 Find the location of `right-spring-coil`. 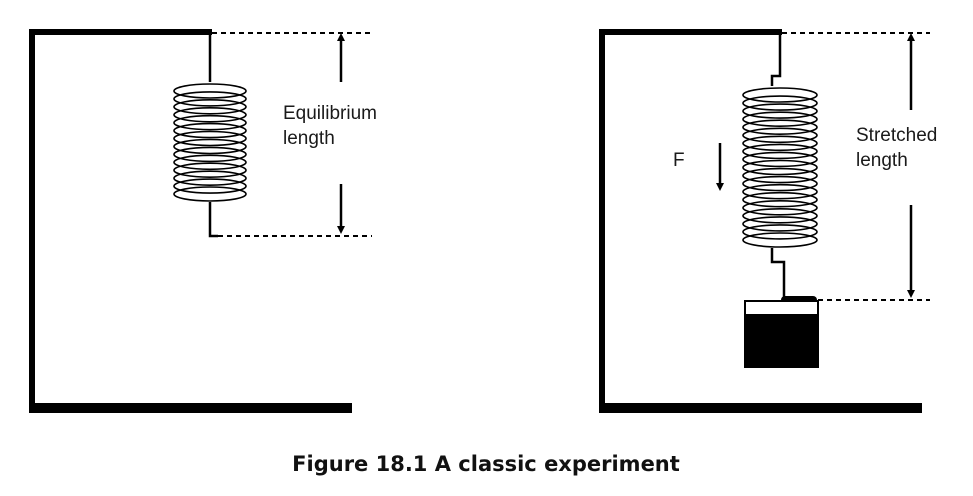

right-spring-coil is located at coordinates (780, 167).